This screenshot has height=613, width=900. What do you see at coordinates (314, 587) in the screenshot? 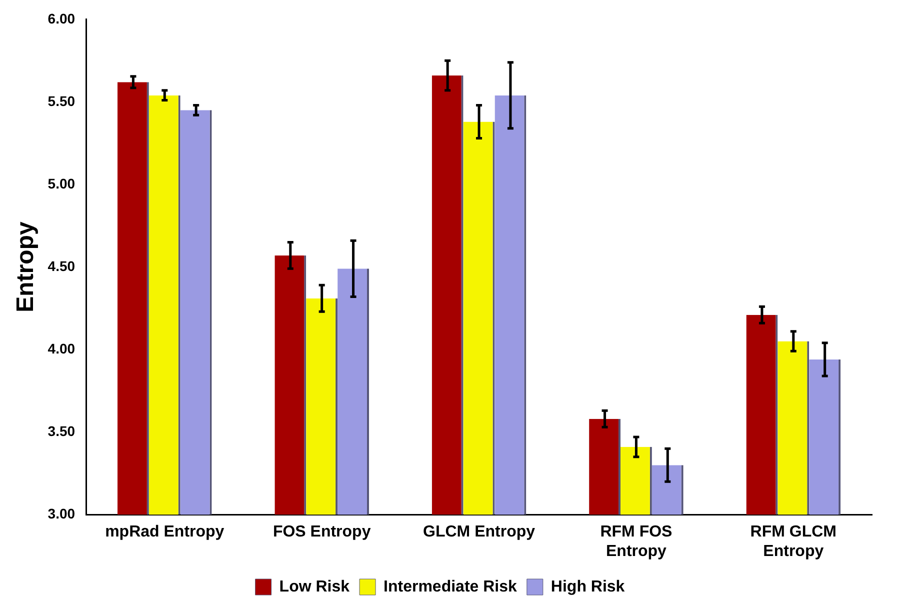
I see `legend-label: Low Risk` at bounding box center [314, 587].